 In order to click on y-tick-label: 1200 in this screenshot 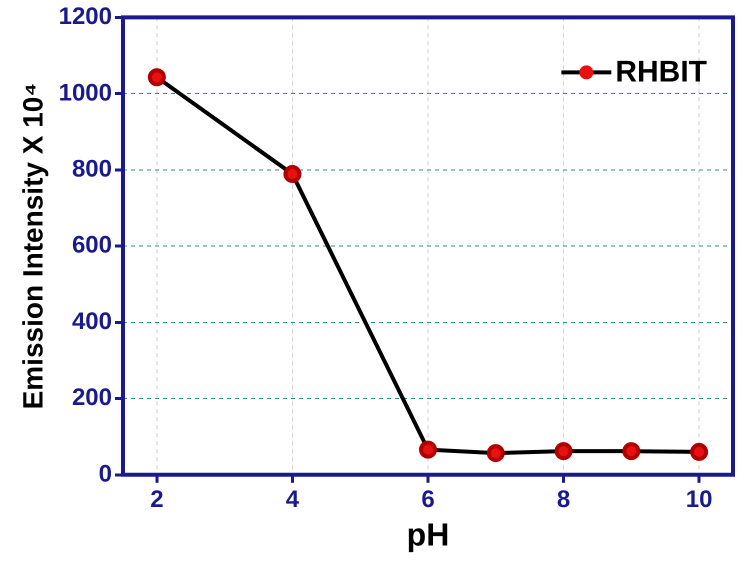, I will do `click(85, 16)`.